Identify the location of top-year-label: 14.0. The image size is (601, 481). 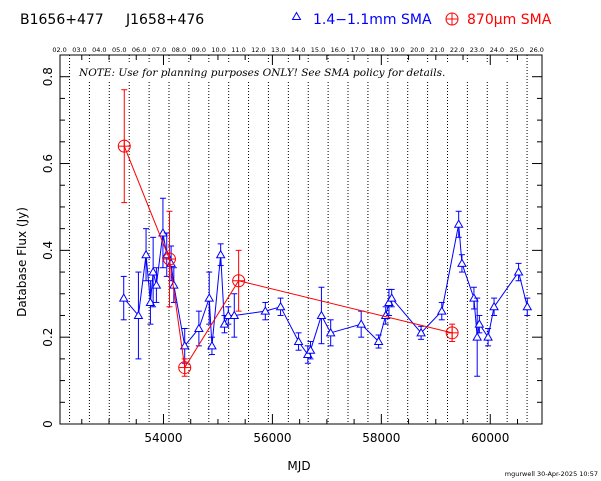
(298, 50).